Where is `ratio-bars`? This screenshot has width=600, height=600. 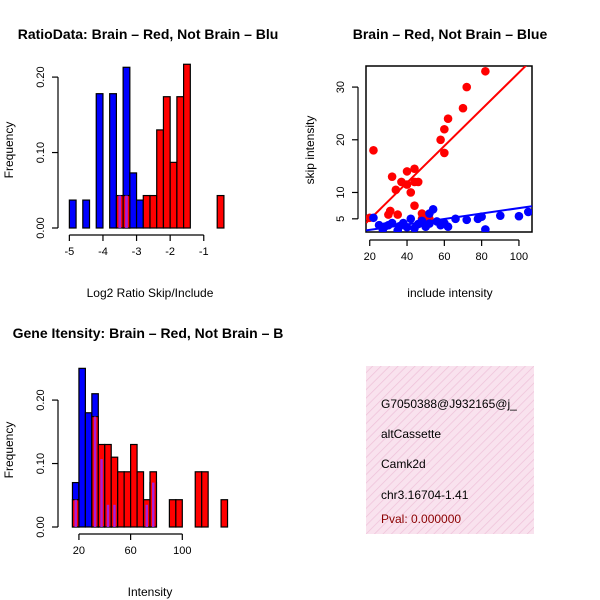 ratio-bars is located at coordinates (146, 146).